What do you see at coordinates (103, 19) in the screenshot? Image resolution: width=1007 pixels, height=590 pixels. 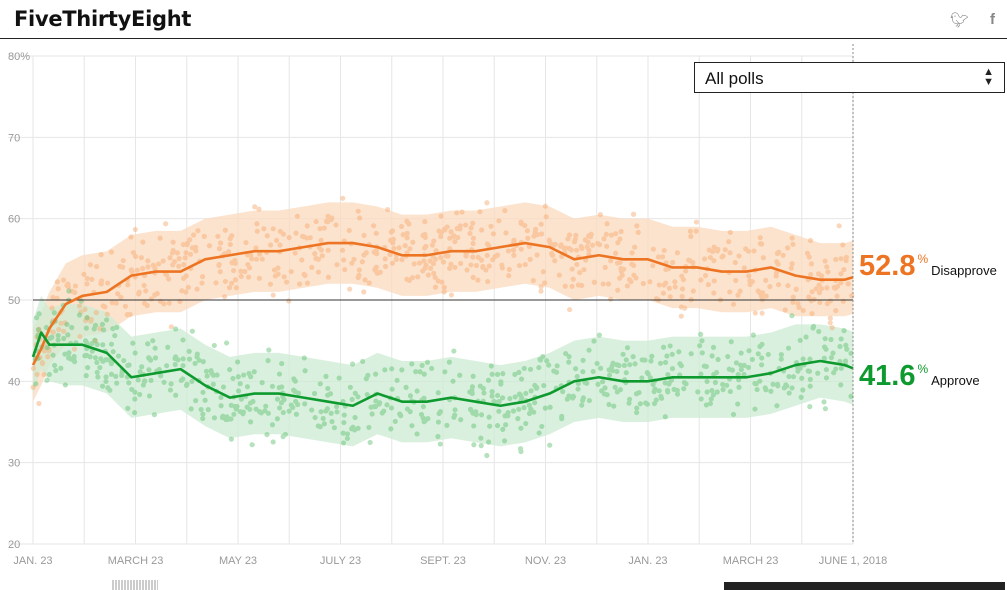 I see `site-logo: FiveThirtyEight` at bounding box center [103, 19].